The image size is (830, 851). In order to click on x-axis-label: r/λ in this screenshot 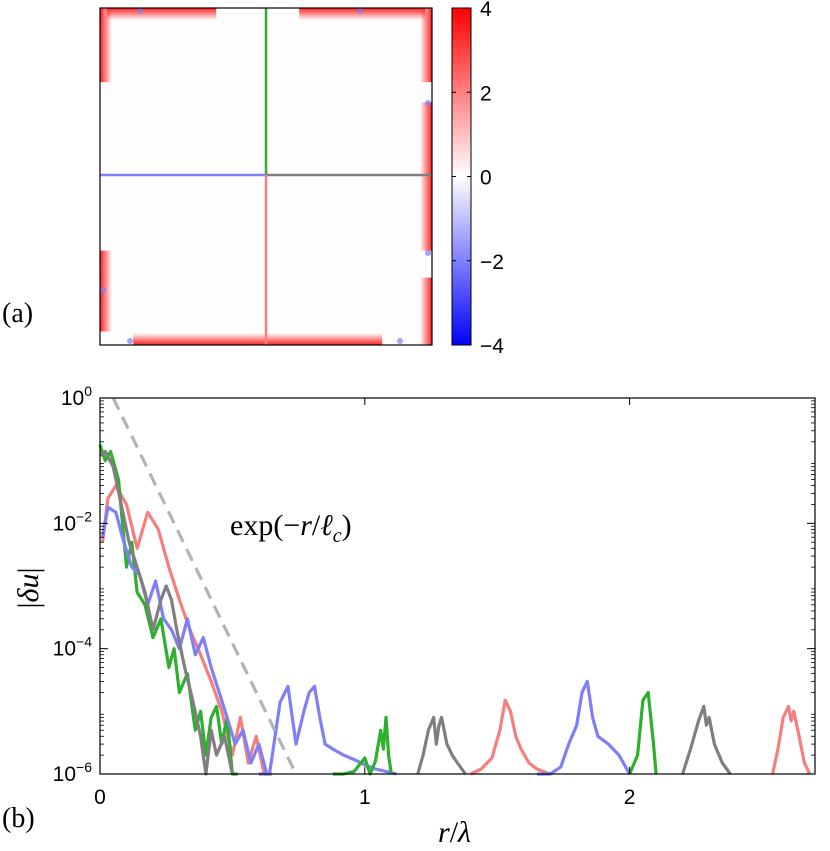, I will do `click(454, 832)`.